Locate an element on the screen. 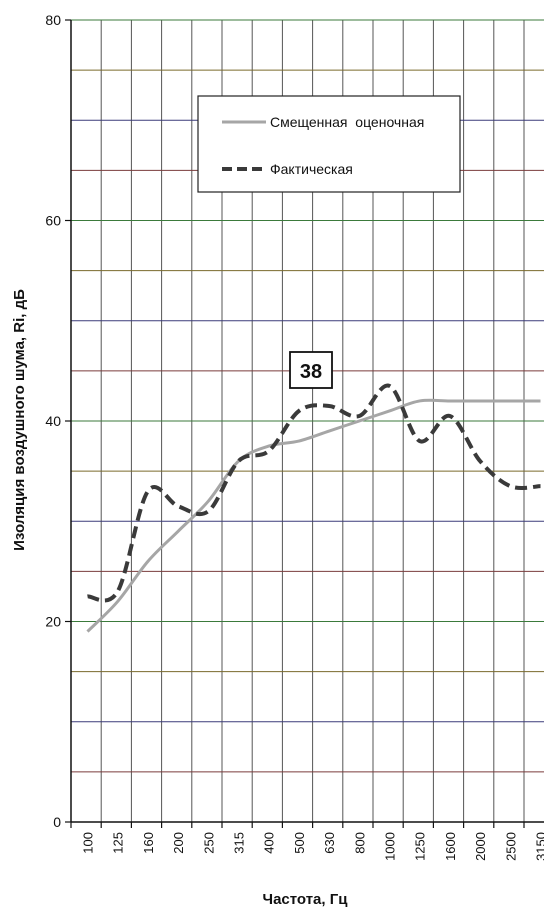  x-tick-label: 3150 is located at coordinates (539, 846).